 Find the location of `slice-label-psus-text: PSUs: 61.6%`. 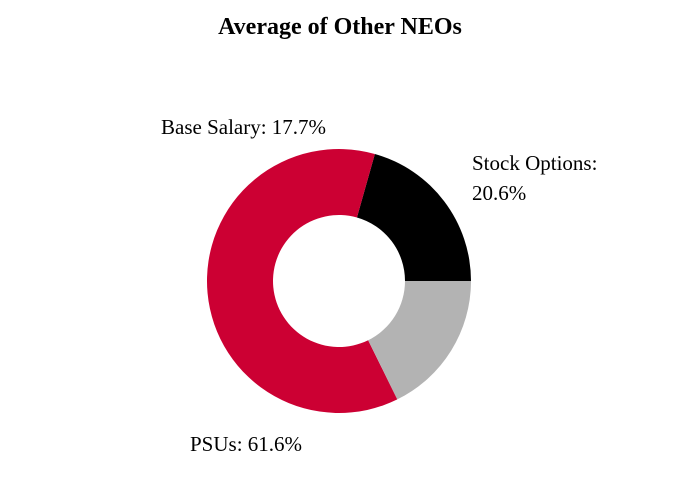

slice-label-psus-text: PSUs: 61.6% is located at coordinates (246, 444).